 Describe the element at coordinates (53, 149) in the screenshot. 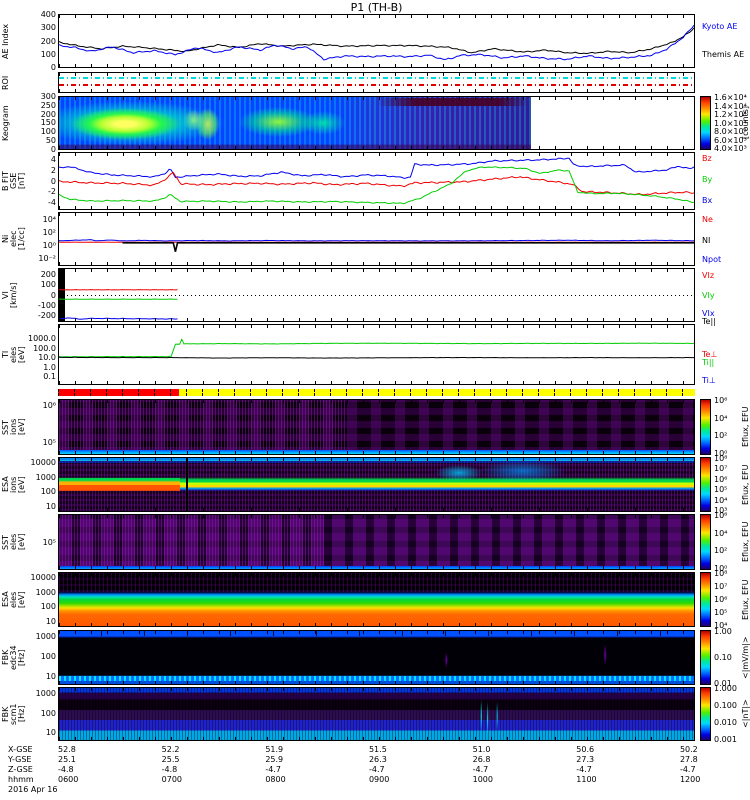

I see `keogram-ytick: 0` at that location.